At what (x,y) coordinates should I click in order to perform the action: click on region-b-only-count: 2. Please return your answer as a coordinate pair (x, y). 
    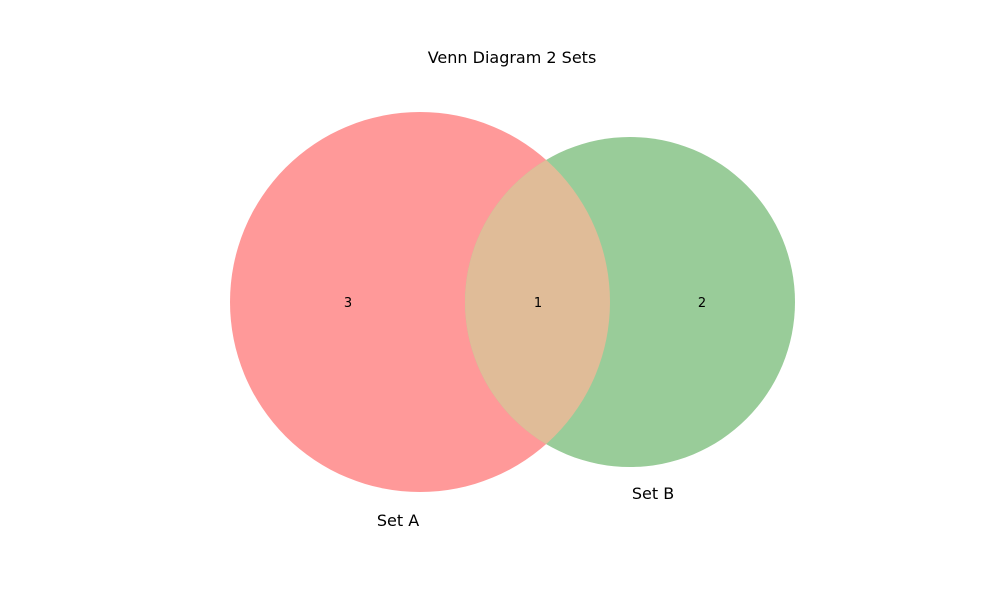
    Looking at the image, I should click on (702, 303).